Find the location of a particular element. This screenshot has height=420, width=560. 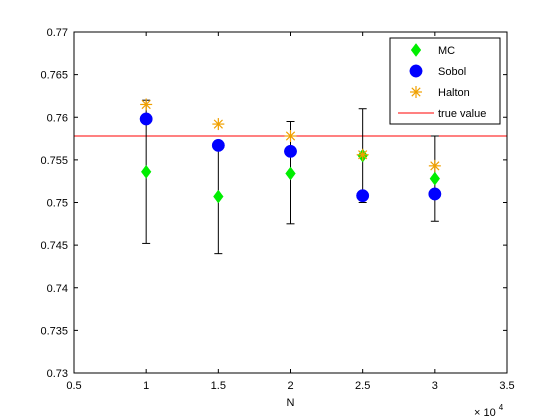

y-tick-label: 0.75 is located at coordinates (57, 204).